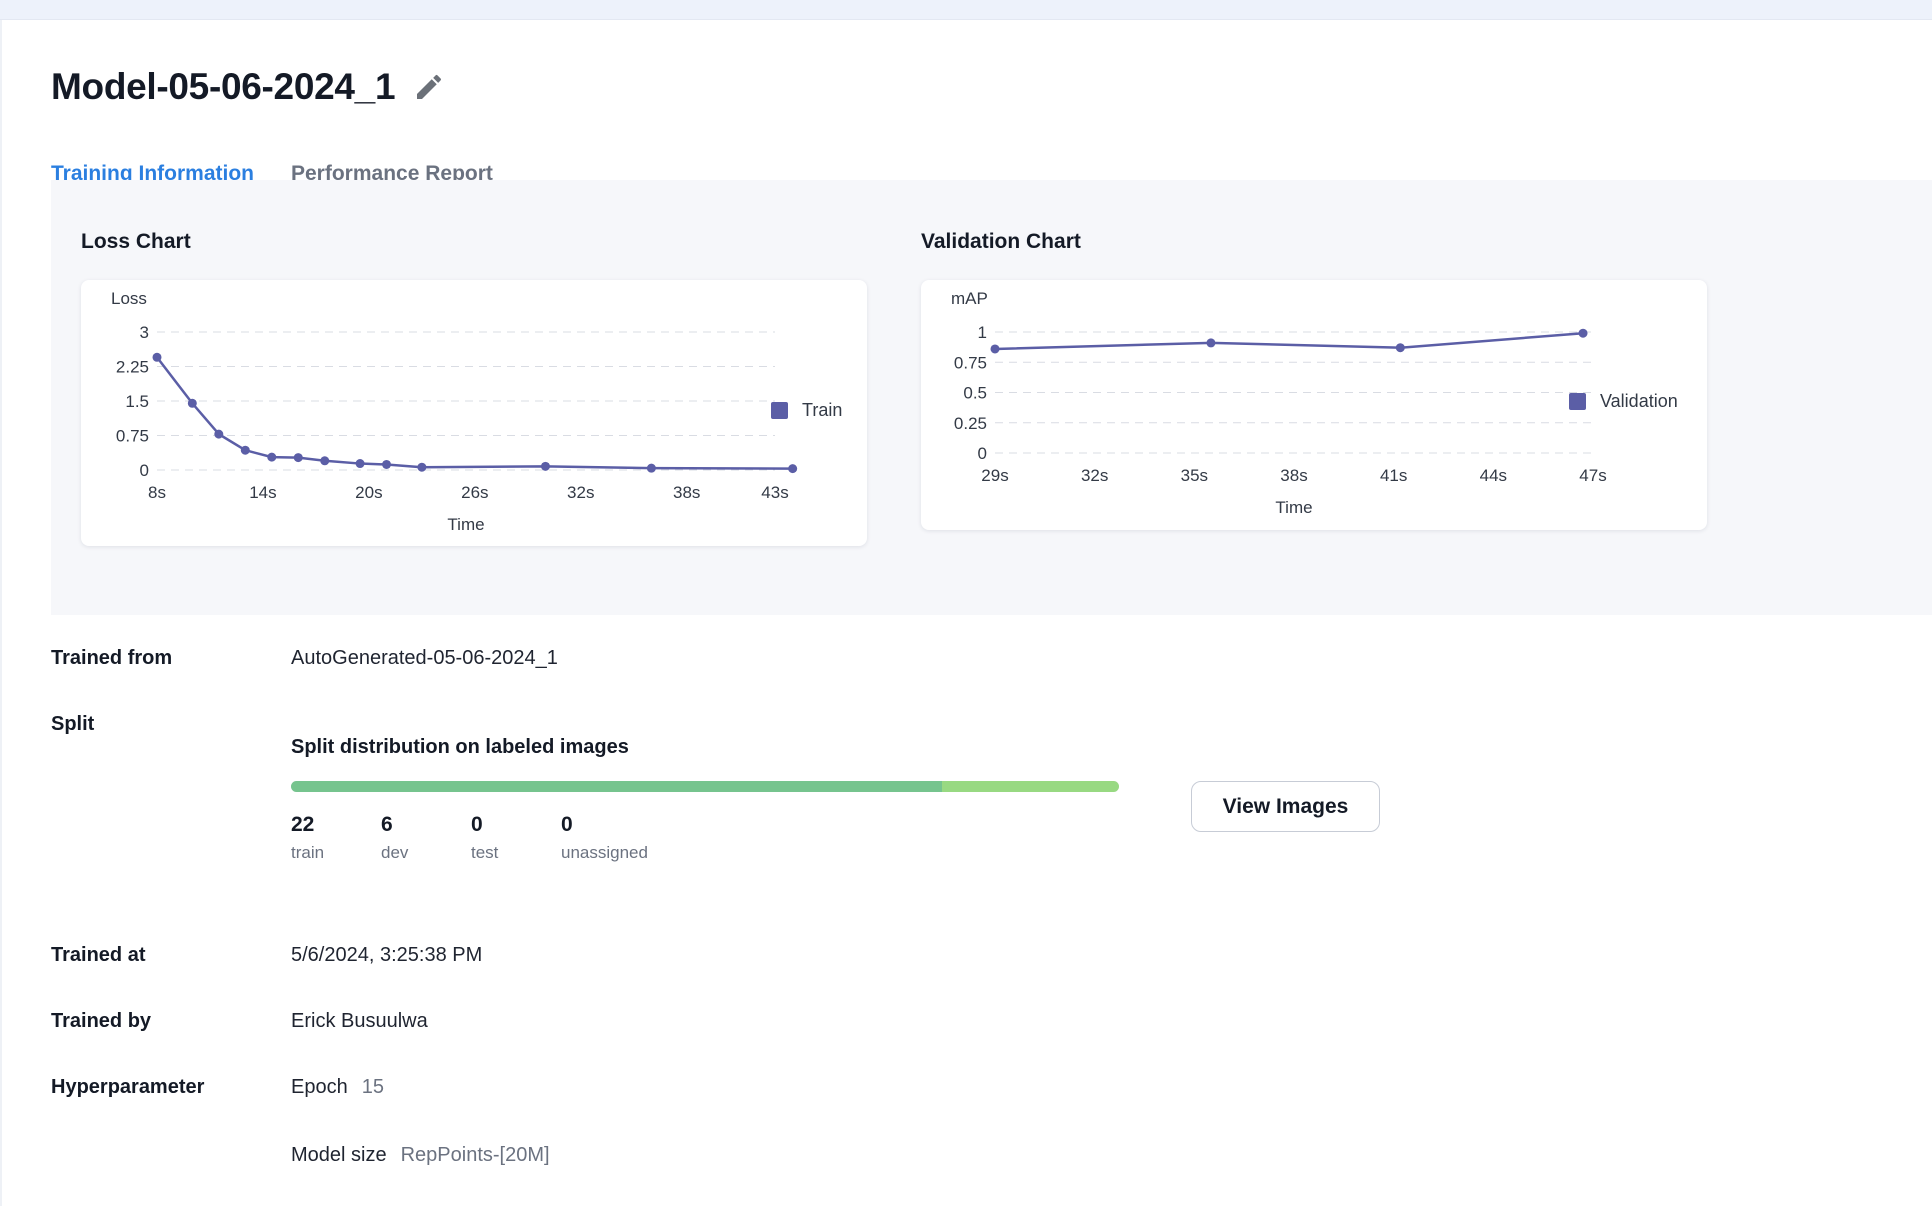 Image resolution: width=1932 pixels, height=1206 pixels. Describe the element at coordinates (1285, 806) in the screenshot. I see `view-images-button: View Images` at that location.